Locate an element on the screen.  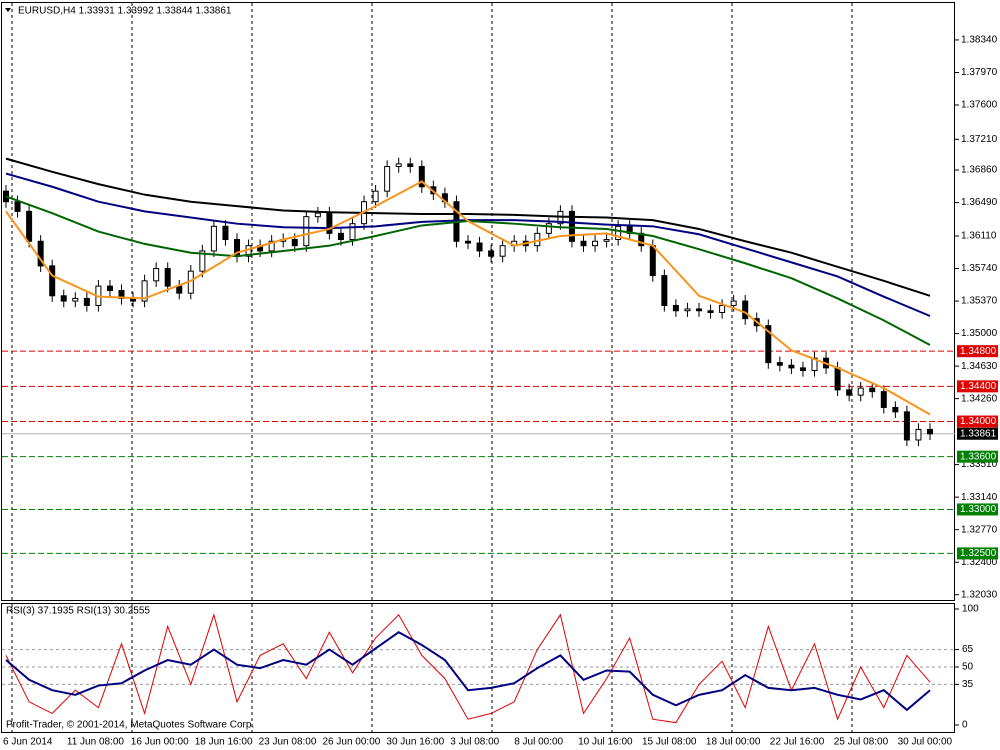
y-tick-label: 1.33510 is located at coordinates (979, 464).